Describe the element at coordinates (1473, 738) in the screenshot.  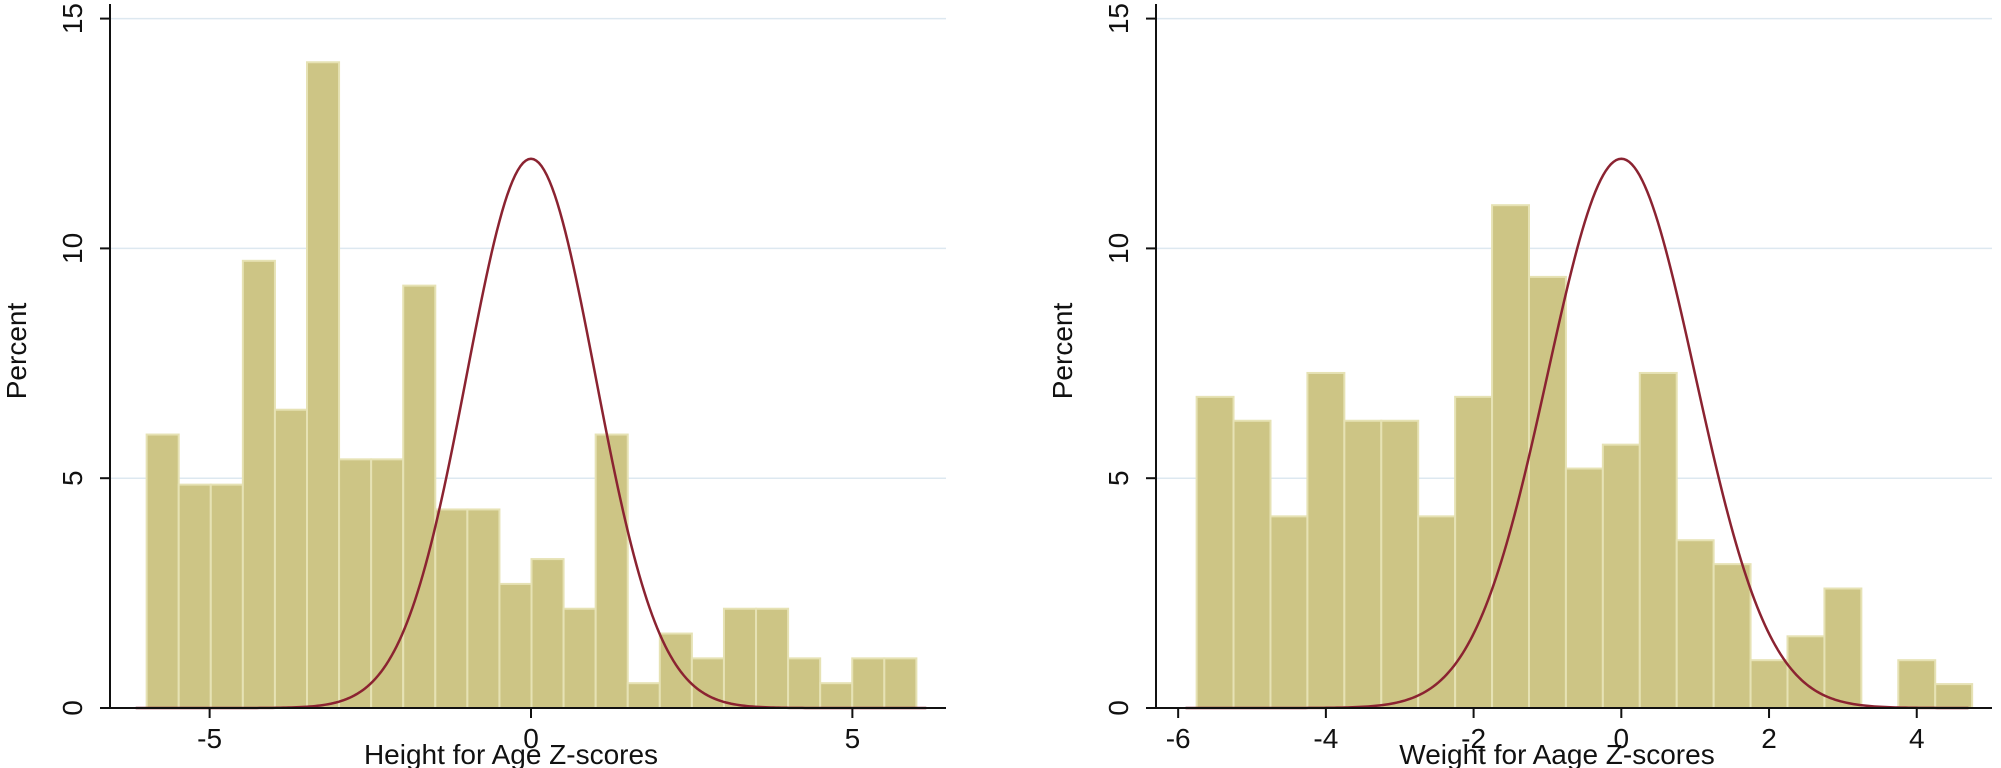
I see `x-tick-label: -2` at that location.